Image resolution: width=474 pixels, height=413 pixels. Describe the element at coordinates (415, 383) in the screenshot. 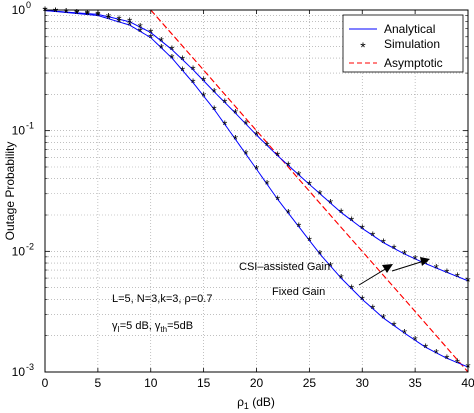

I see `x-tick-label: 35` at that location.